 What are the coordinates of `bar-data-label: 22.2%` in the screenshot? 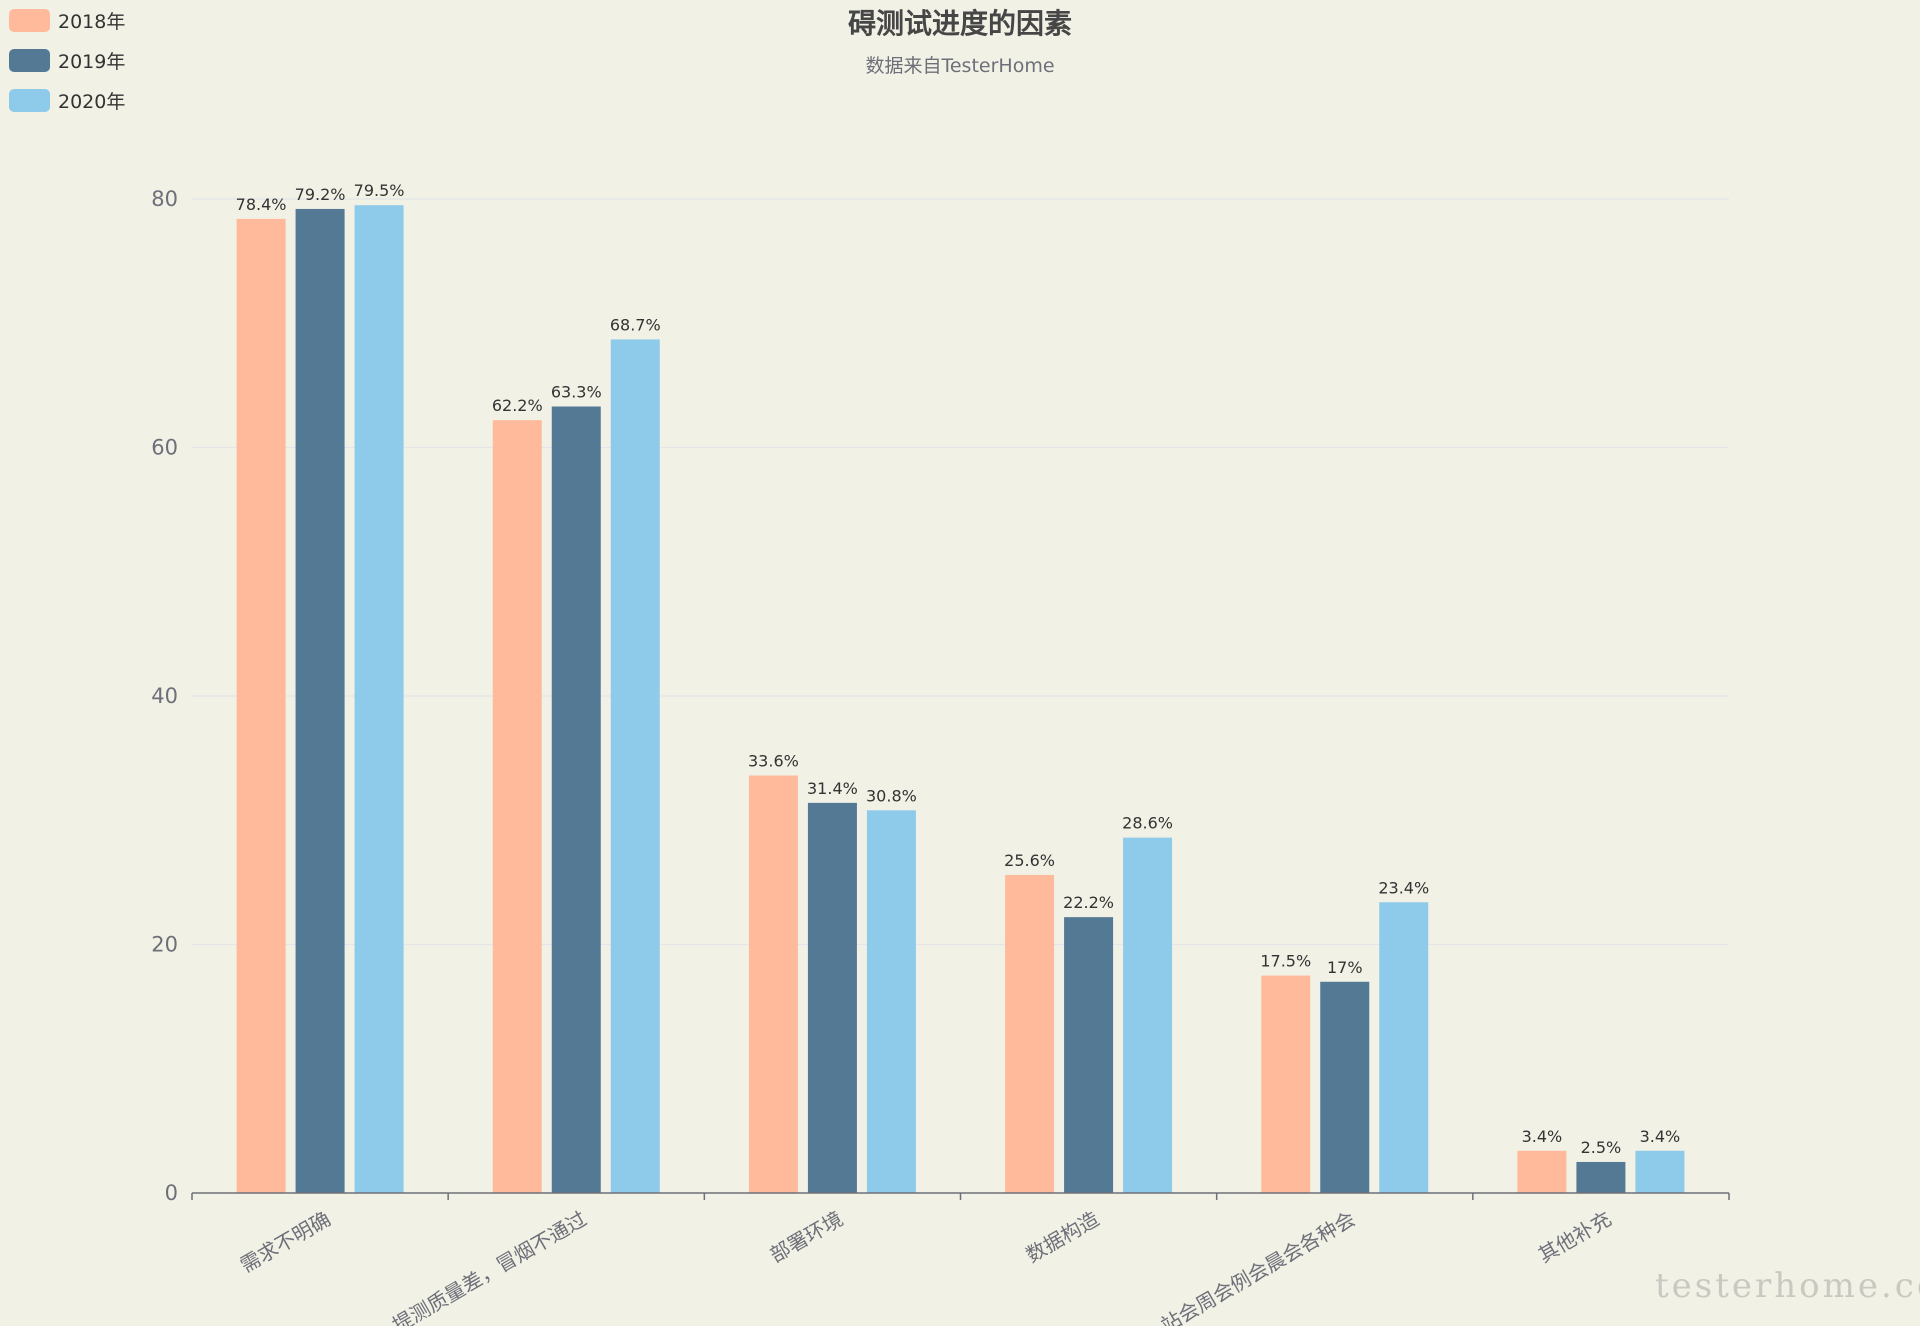 It's located at (1088, 902).